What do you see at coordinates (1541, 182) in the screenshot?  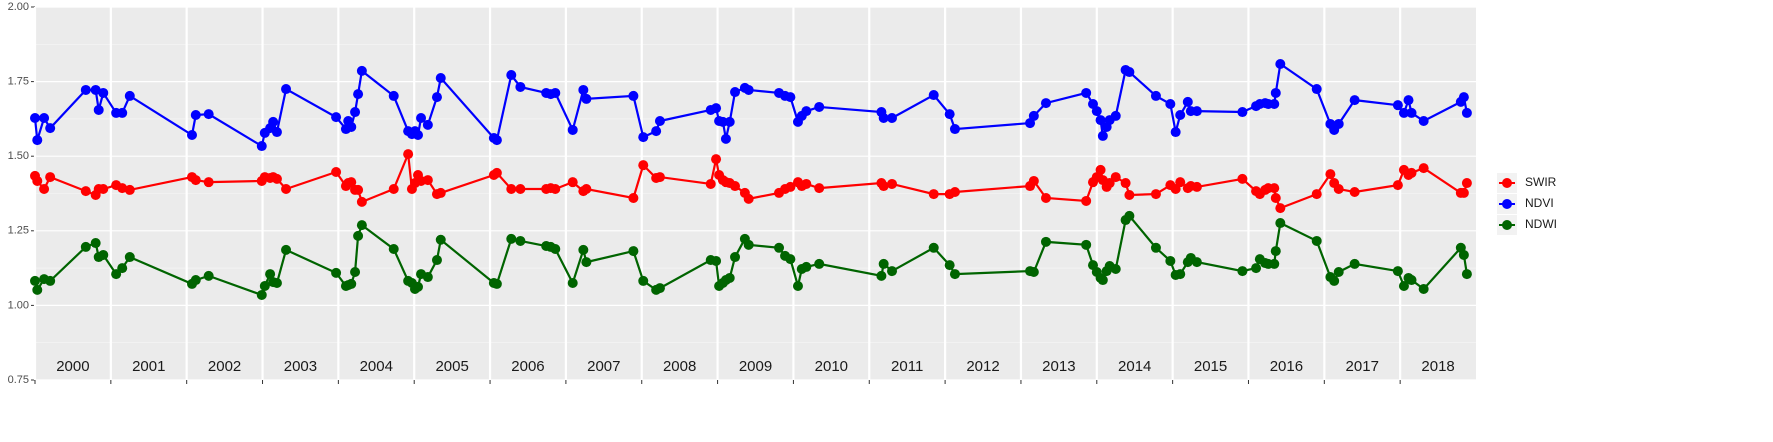 I see `legend-label: SWIR` at bounding box center [1541, 182].